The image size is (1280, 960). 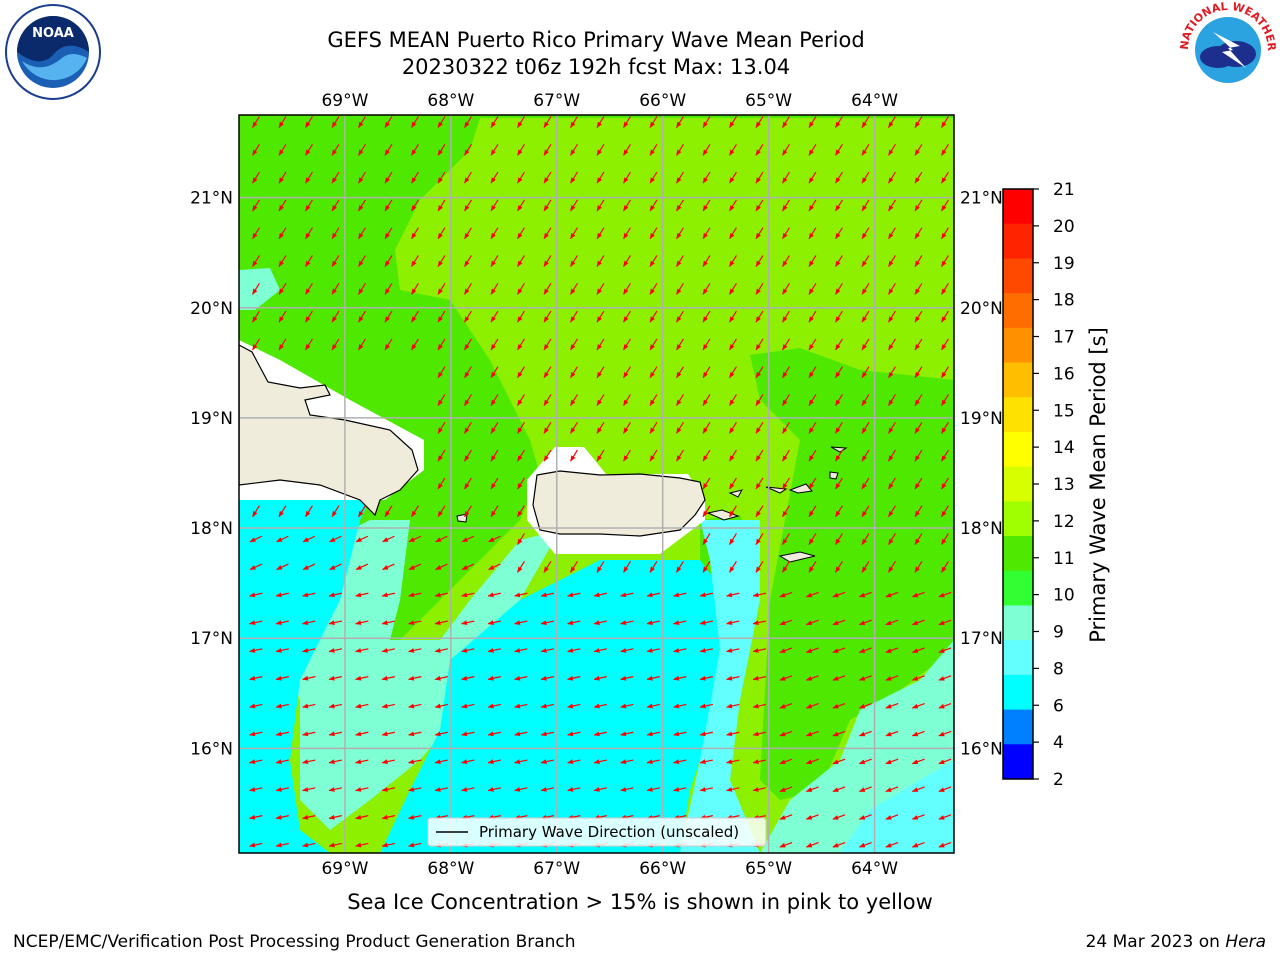 What do you see at coordinates (1018, 207) in the screenshot?
I see `colorbar-segment` at bounding box center [1018, 207].